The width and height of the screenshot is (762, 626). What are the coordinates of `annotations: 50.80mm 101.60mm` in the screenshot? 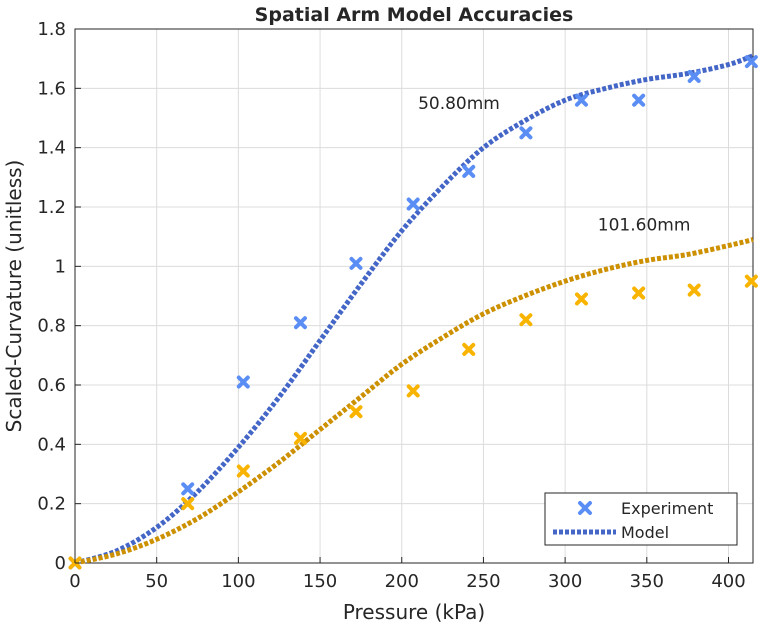 It's located at (554, 165).